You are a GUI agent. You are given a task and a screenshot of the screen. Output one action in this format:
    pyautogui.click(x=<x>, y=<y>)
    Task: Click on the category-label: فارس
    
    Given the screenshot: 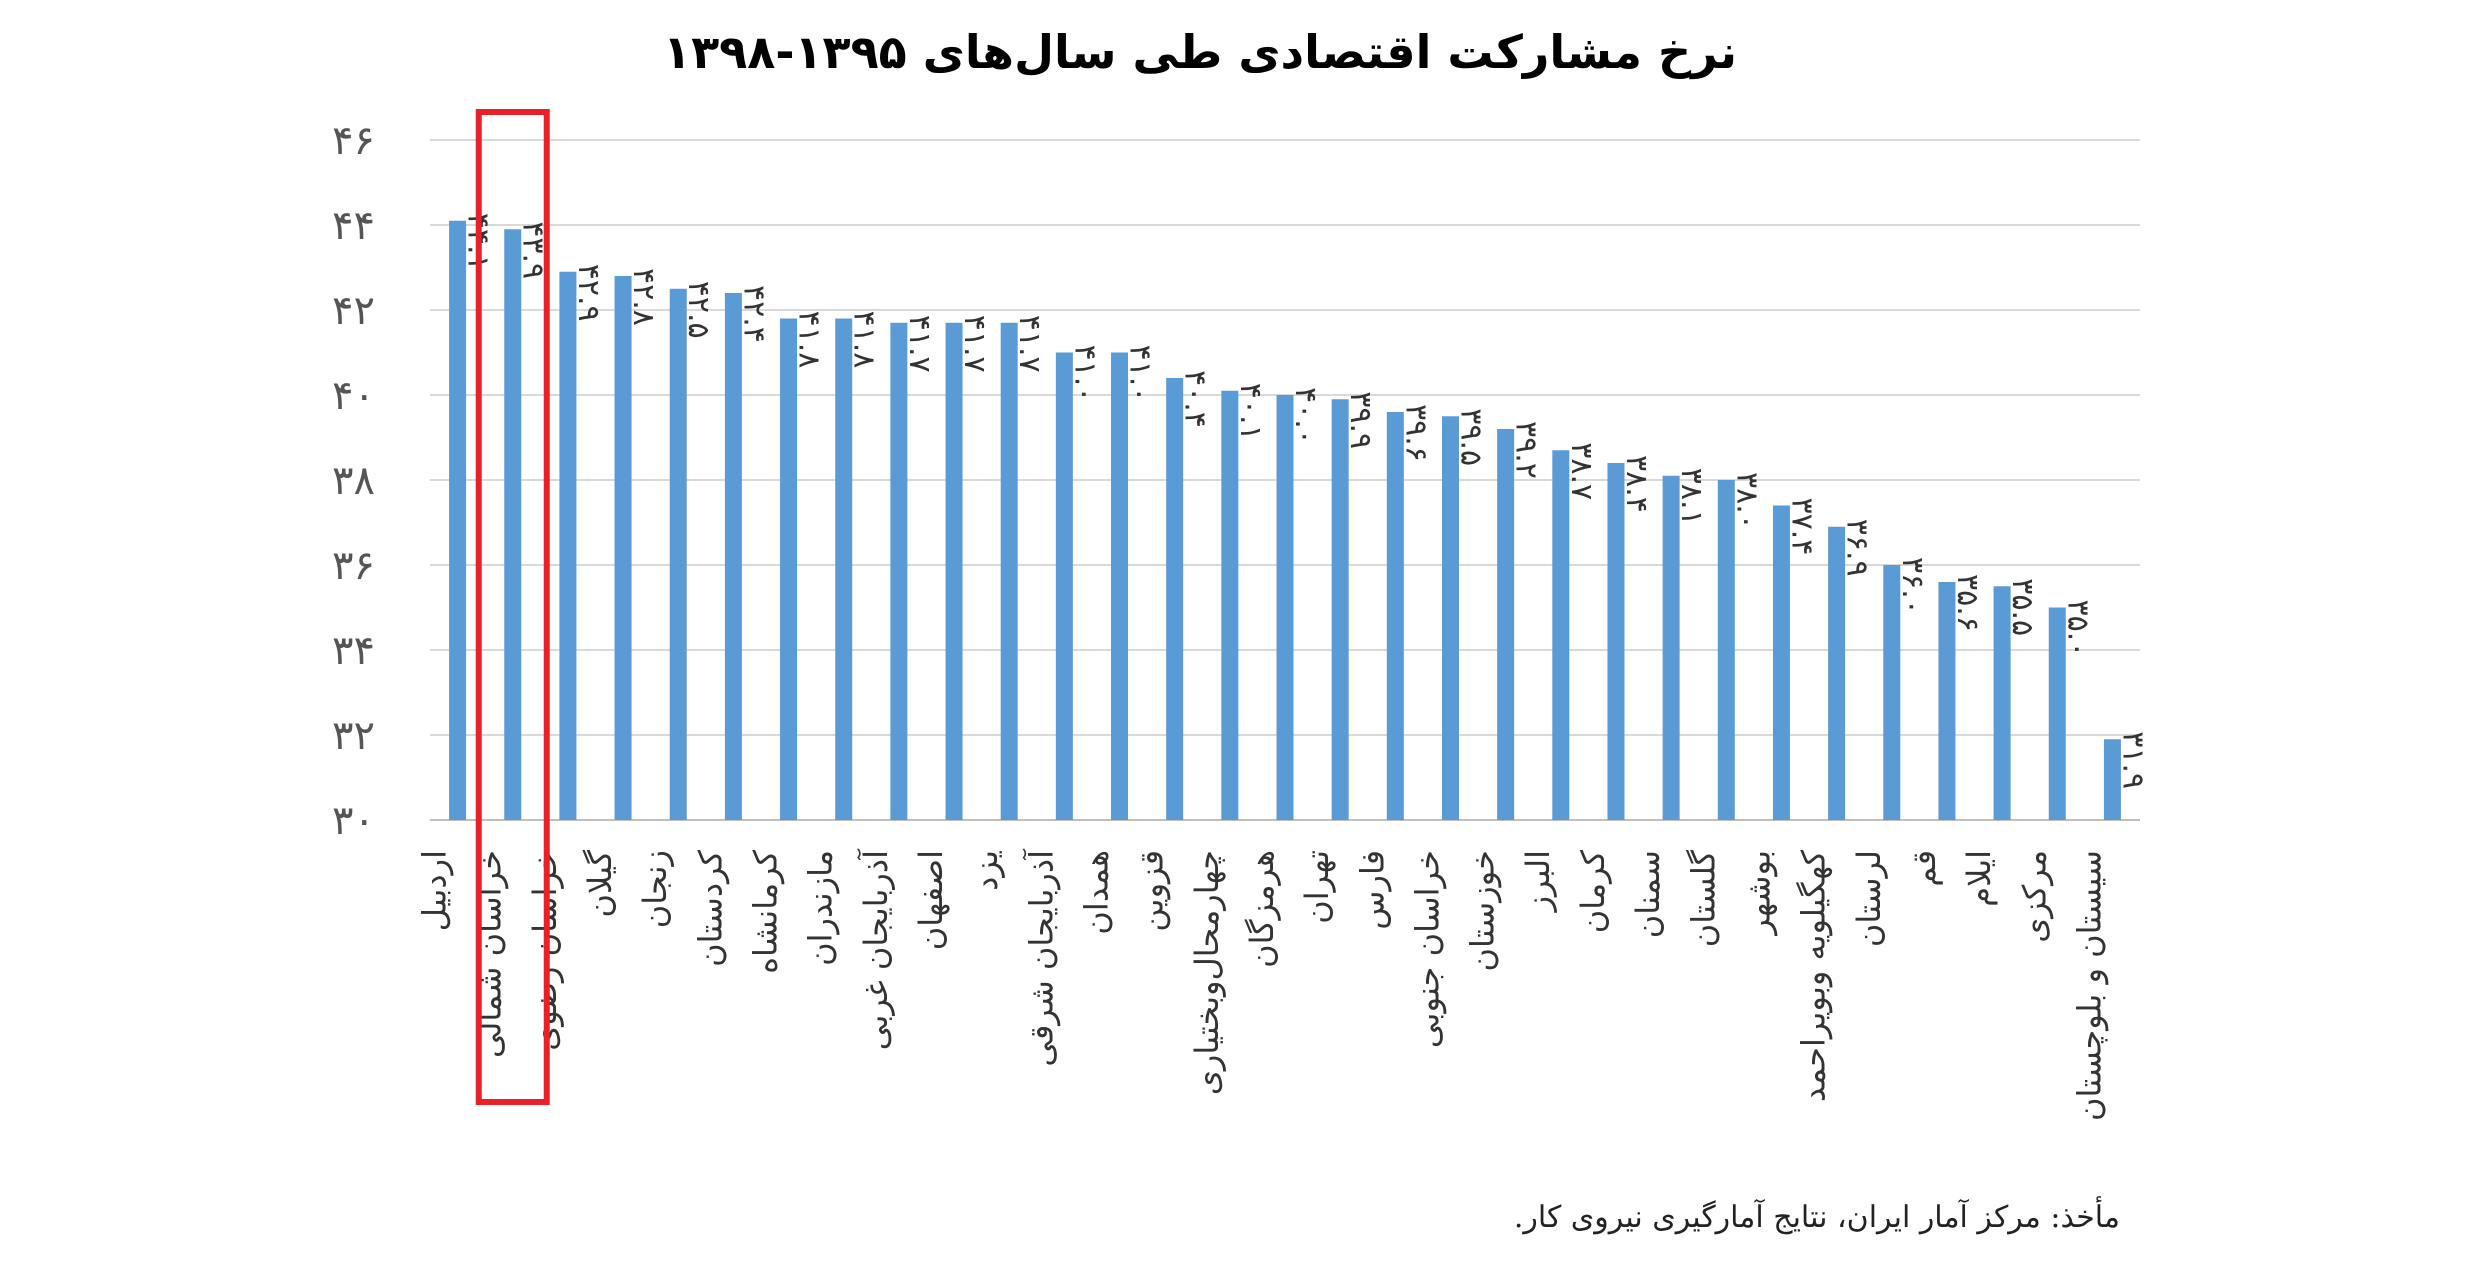 What is the action you would take?
    pyautogui.click(x=1372, y=890)
    